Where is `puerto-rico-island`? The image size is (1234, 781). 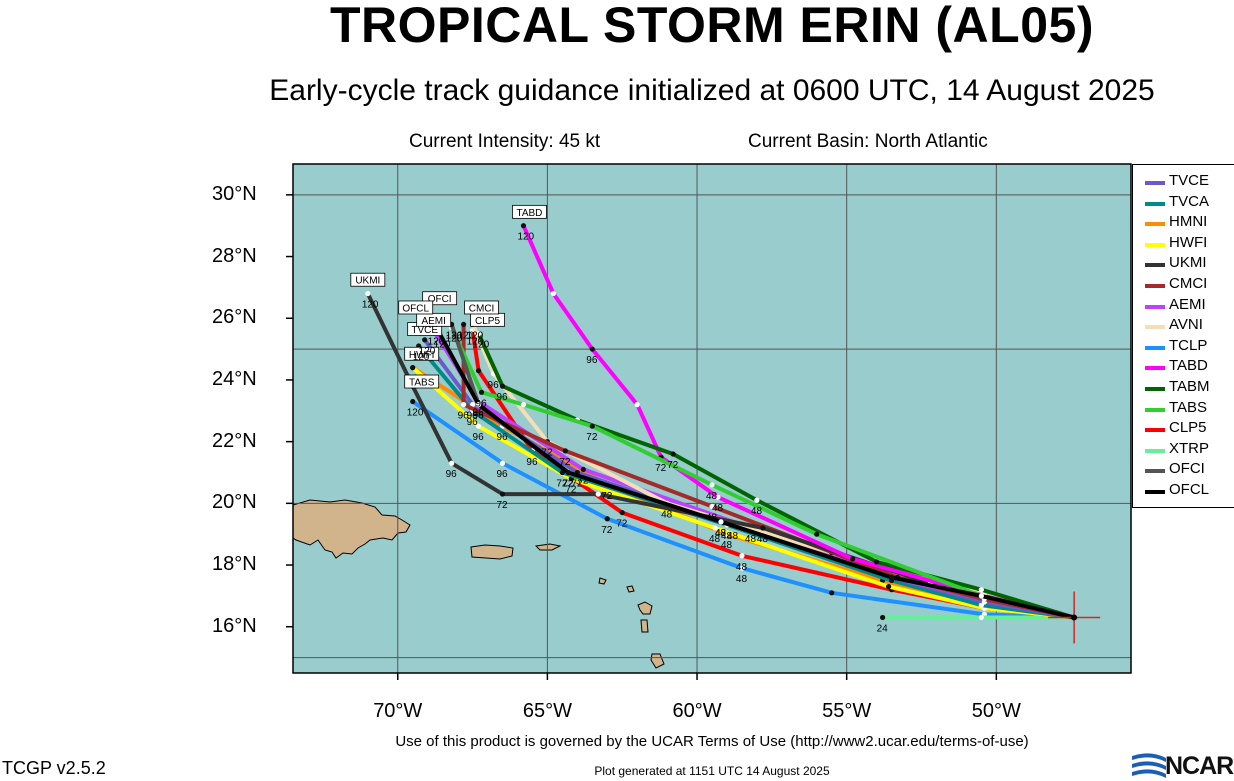 puerto-rico-island is located at coordinates (492, 552).